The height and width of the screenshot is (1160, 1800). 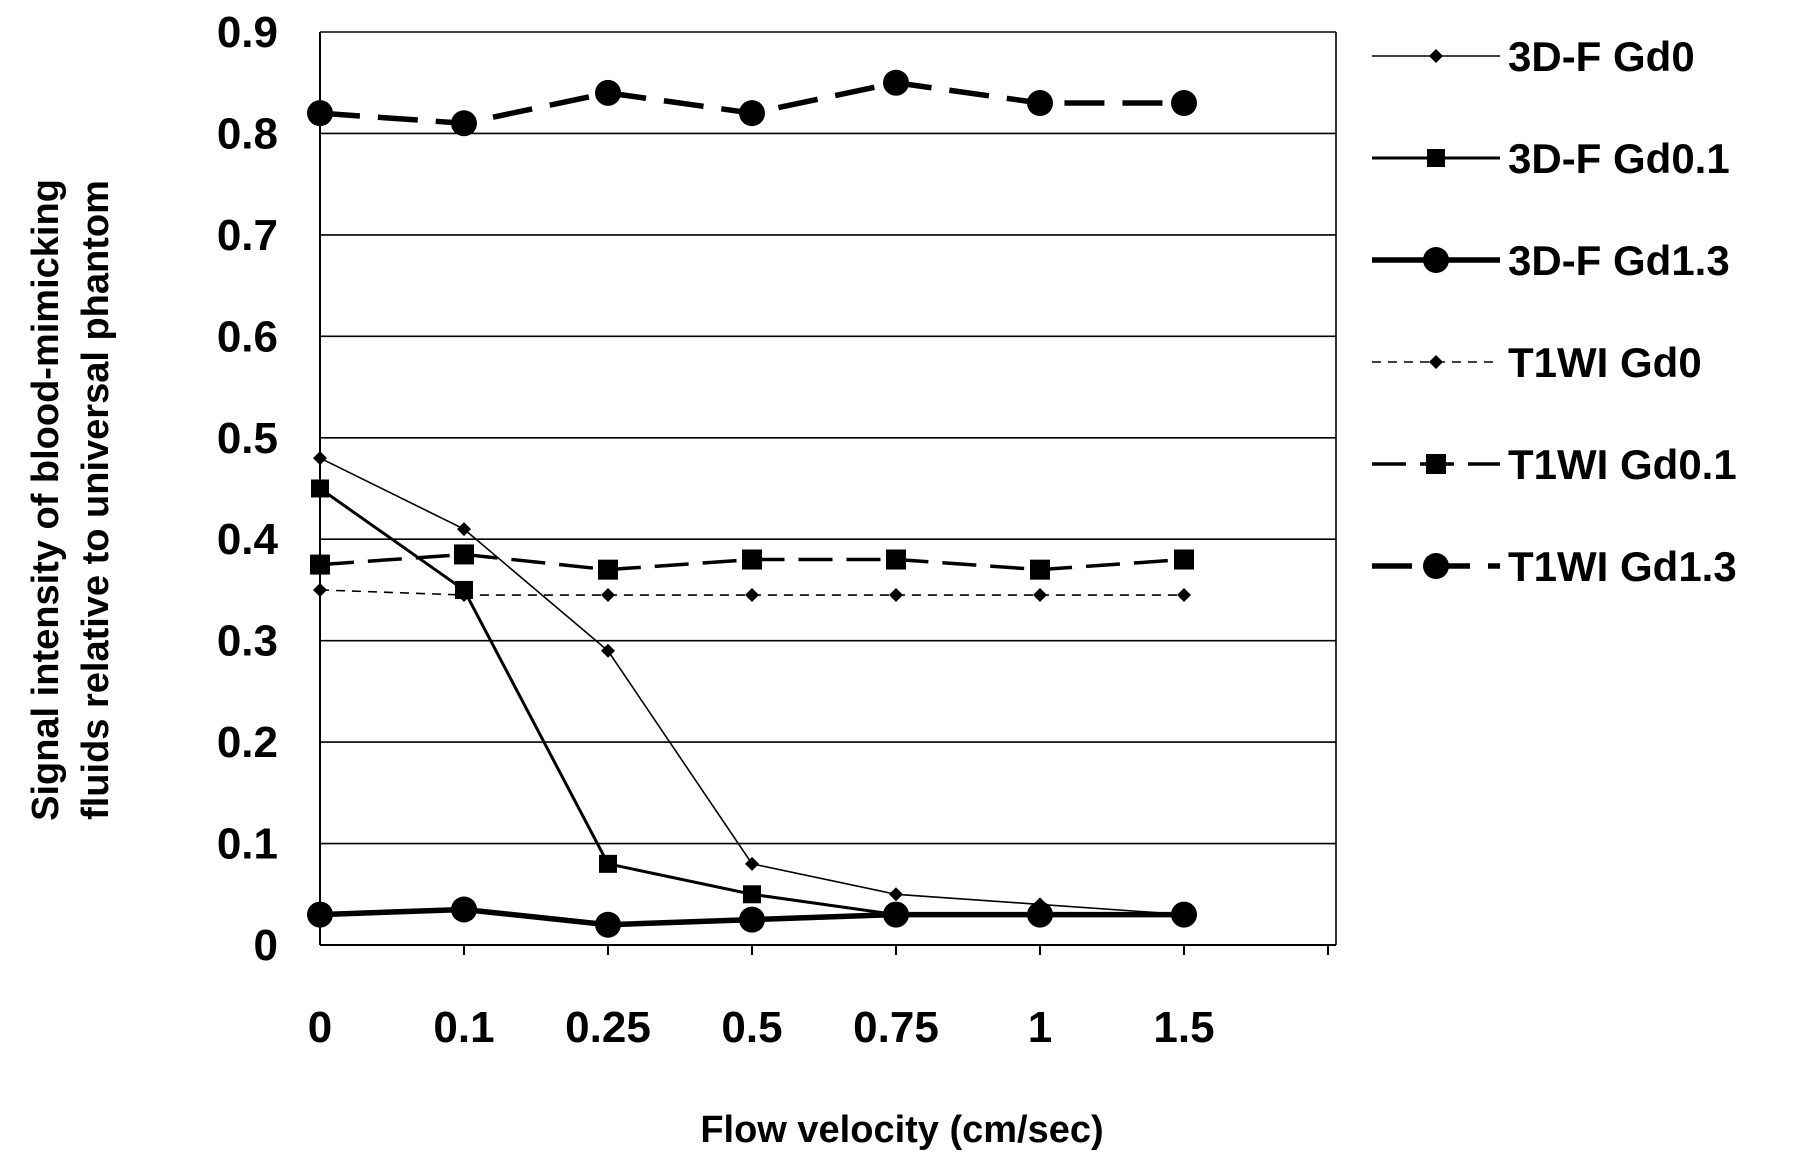 I want to click on legend-item: 3D-F Gd0.1, so click(x=1551, y=158).